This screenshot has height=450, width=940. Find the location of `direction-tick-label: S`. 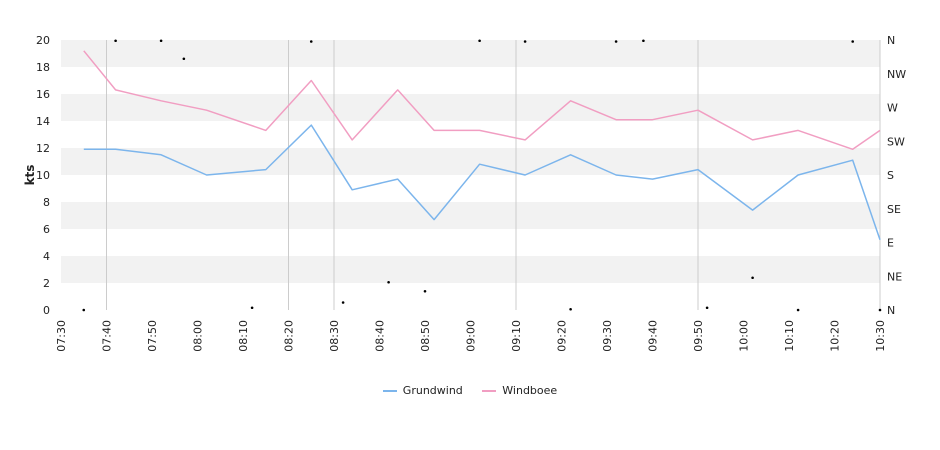

direction-tick-label: S is located at coordinates (890, 175).